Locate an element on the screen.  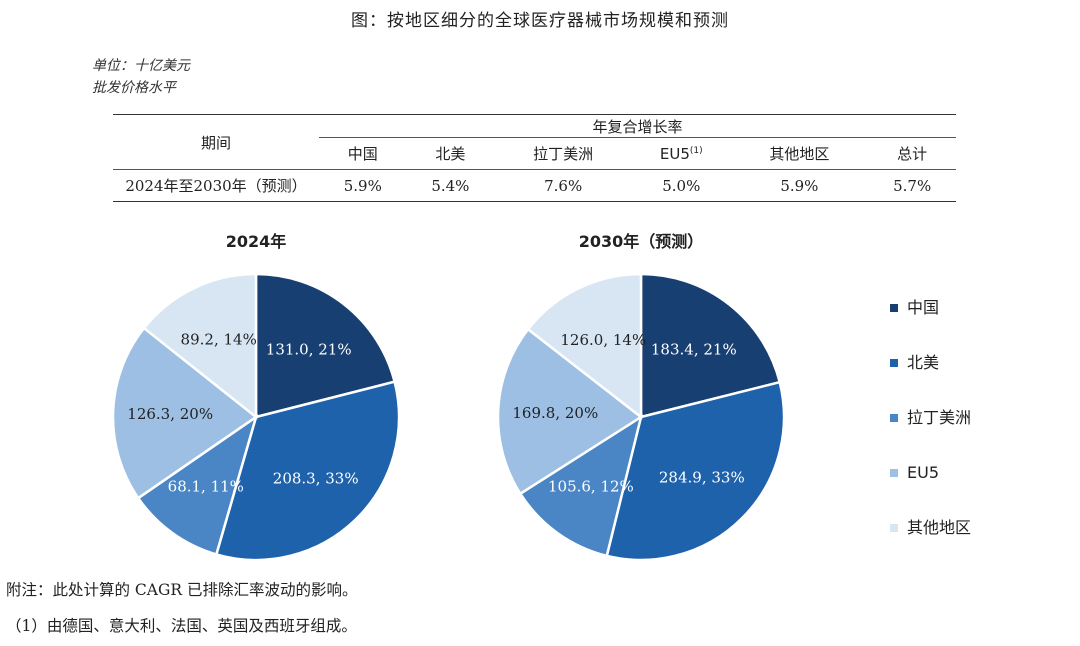
row-label: 2024年至2030年（预测） is located at coordinates (216, 186).